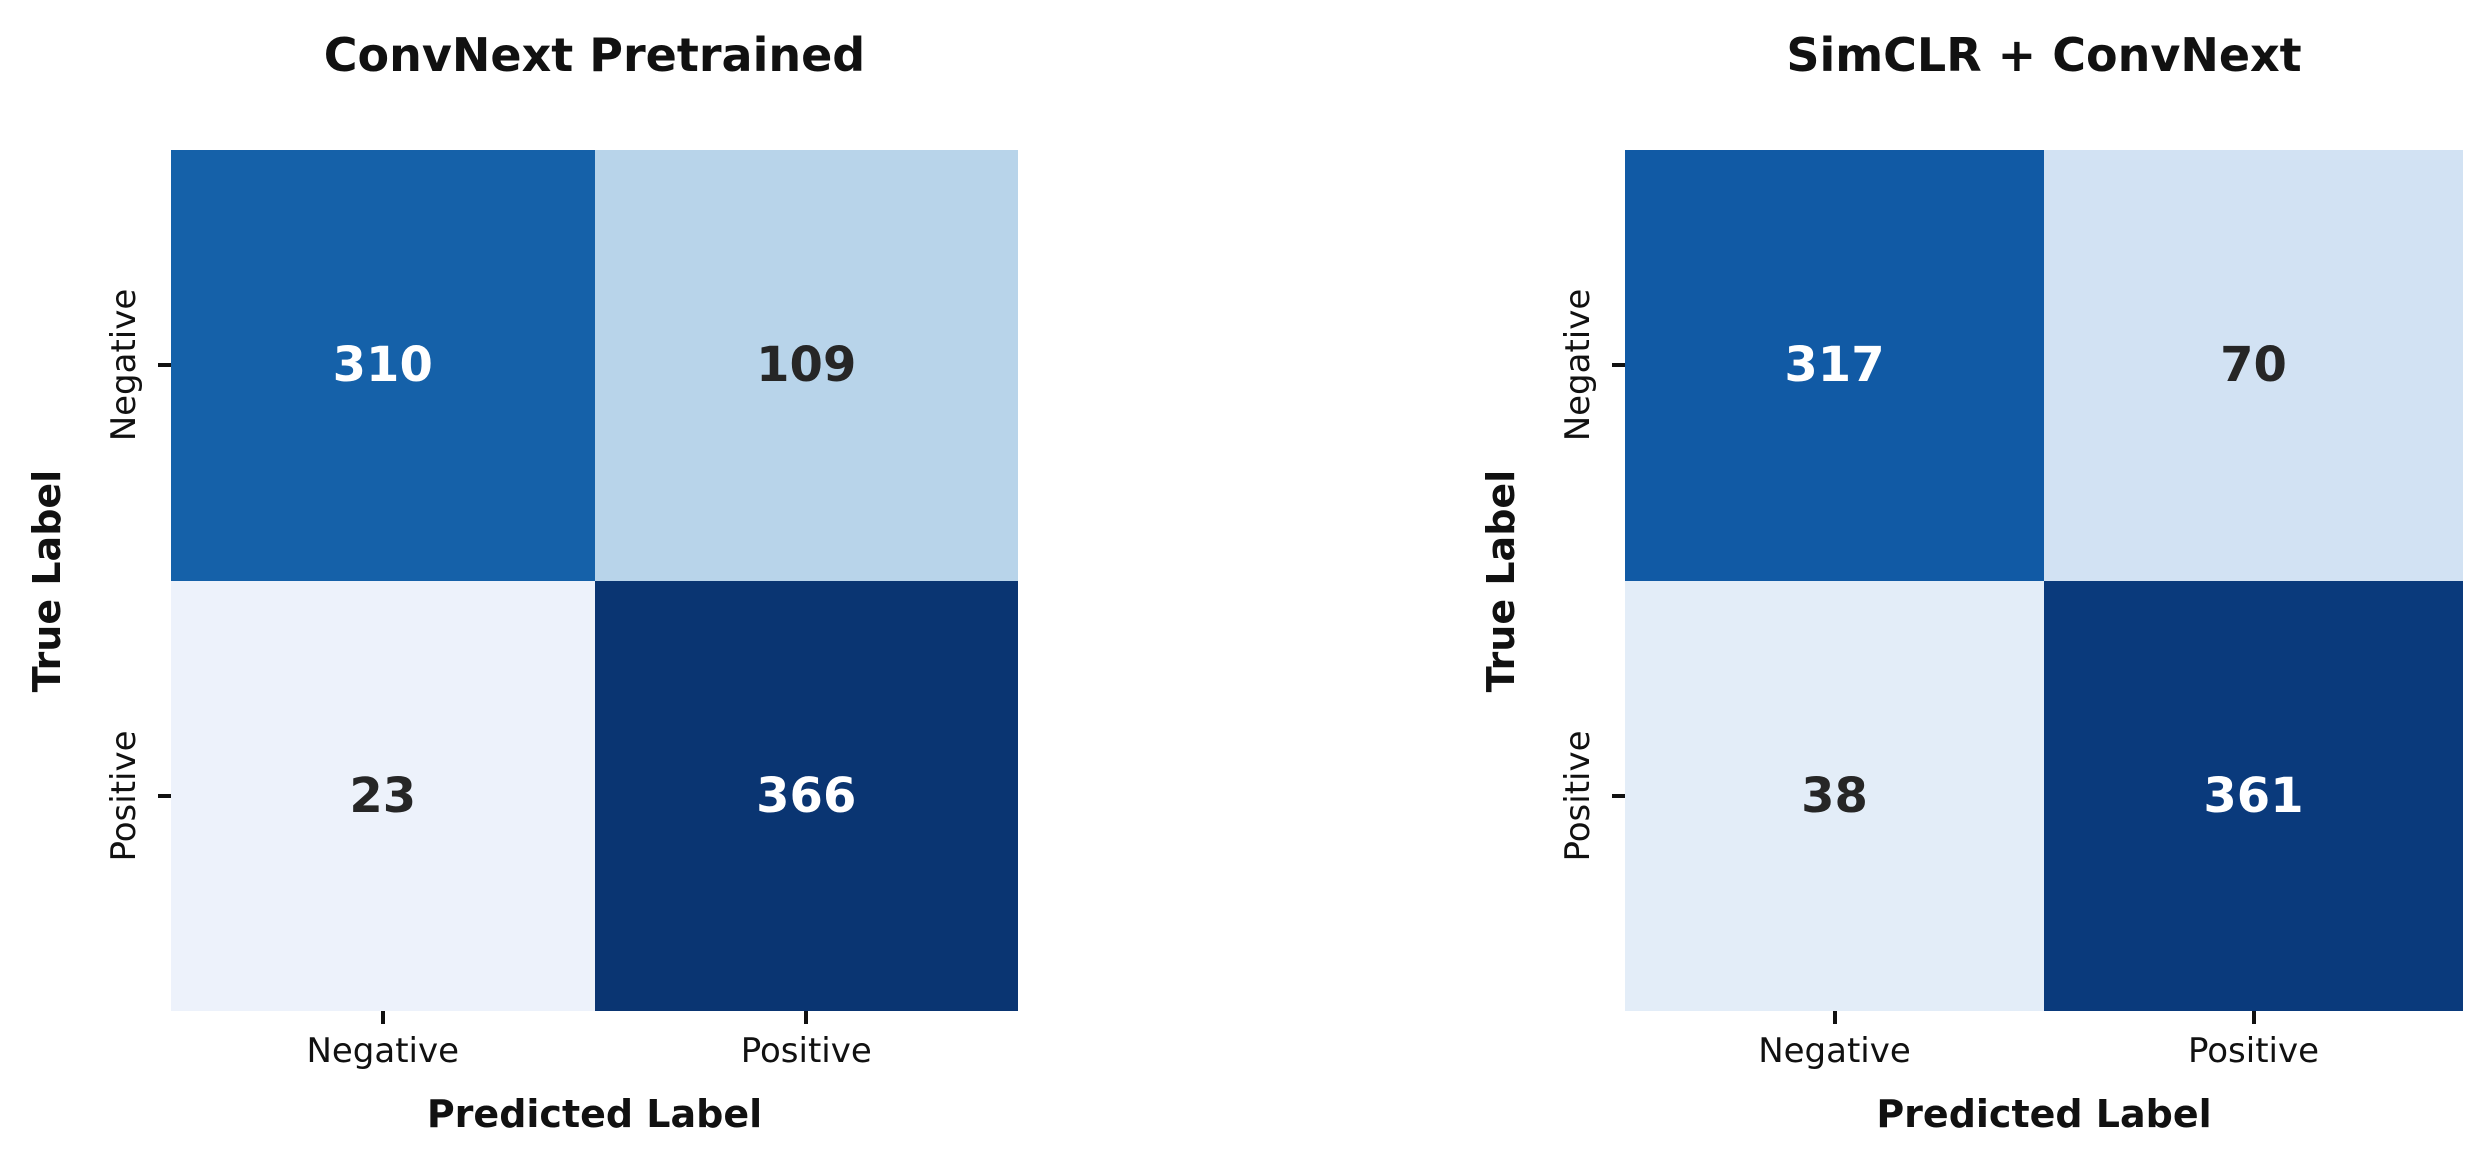 The width and height of the screenshot is (2491, 1176). Describe the element at coordinates (383, 365) in the screenshot. I see `matrix-cell-neg-neg: 310` at that location.